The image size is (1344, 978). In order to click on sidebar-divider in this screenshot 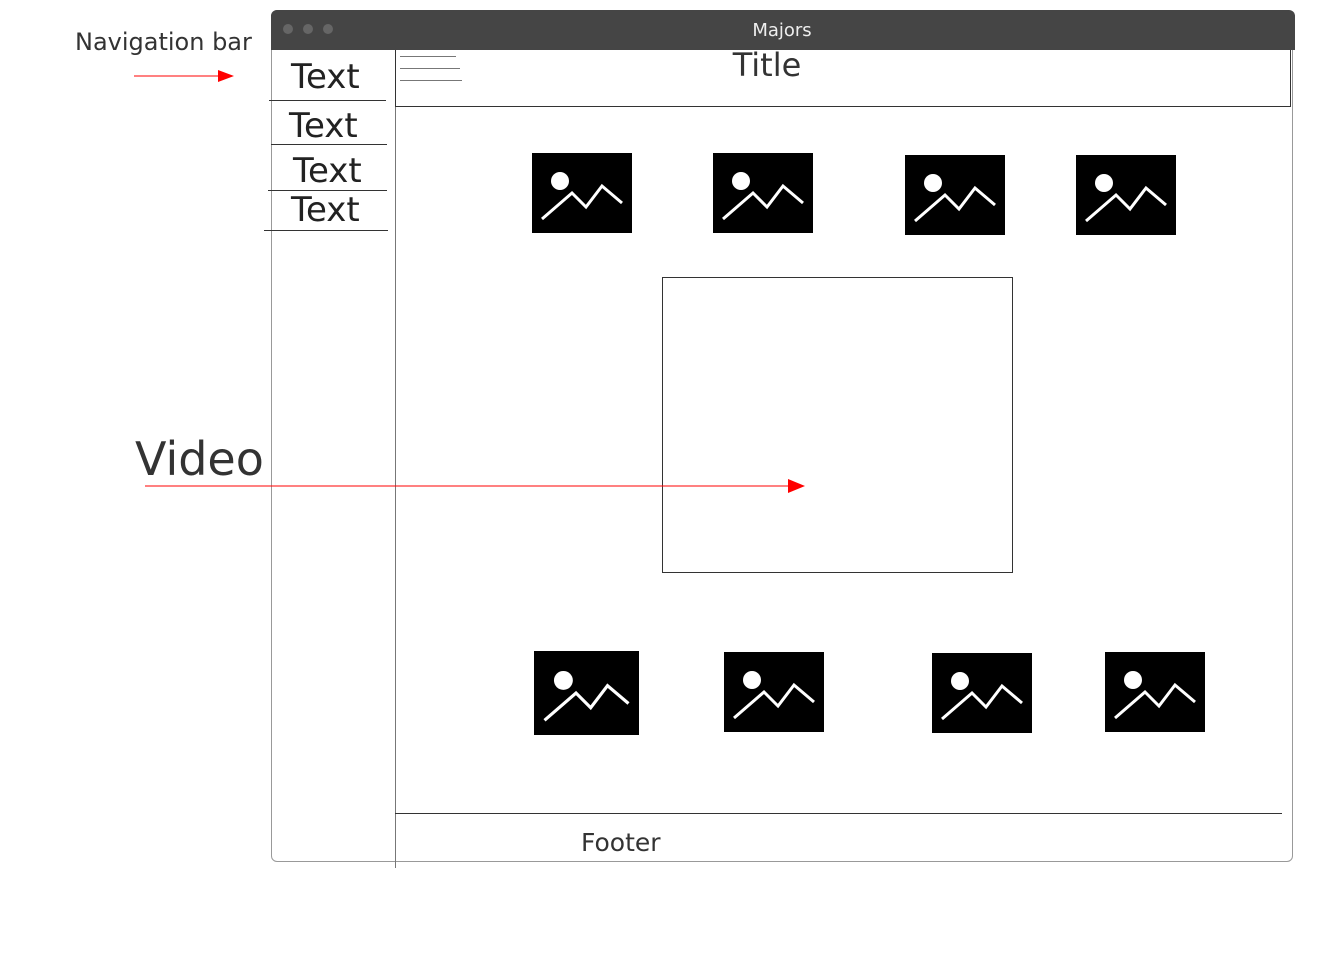, I will do `click(395, 459)`.